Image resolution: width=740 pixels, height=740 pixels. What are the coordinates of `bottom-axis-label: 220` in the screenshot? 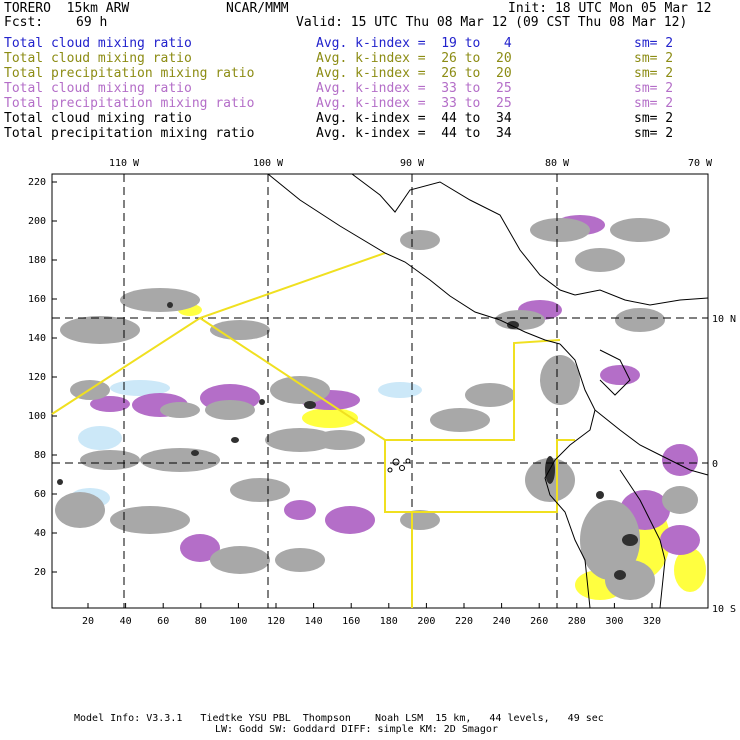 It's located at (464, 621).